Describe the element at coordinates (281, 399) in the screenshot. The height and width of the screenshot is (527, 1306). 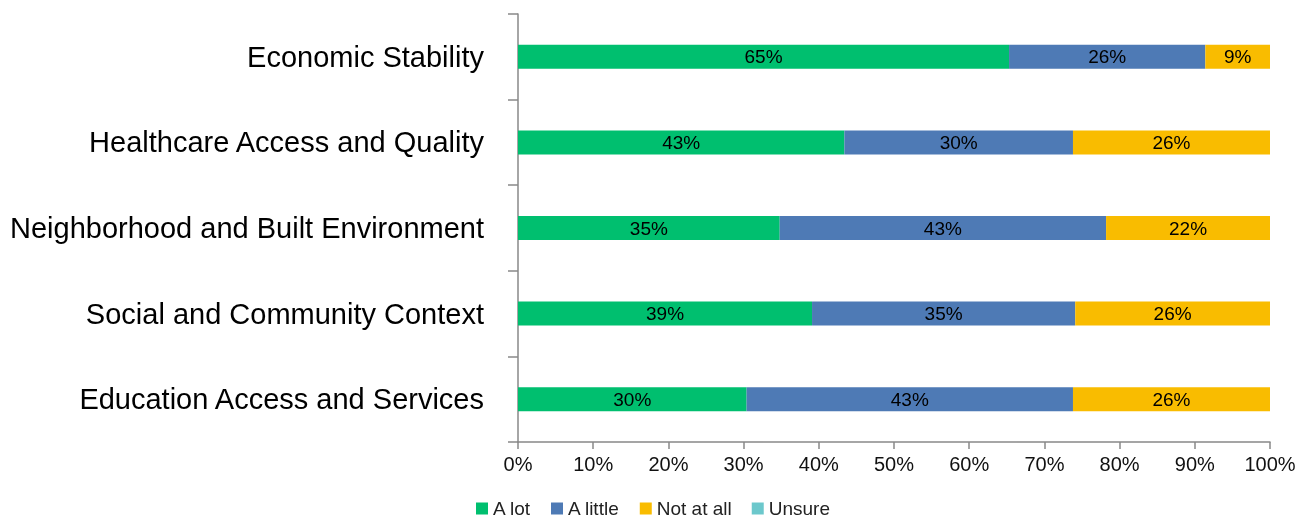
I see `y-tick-label: Education Access and Services` at that location.